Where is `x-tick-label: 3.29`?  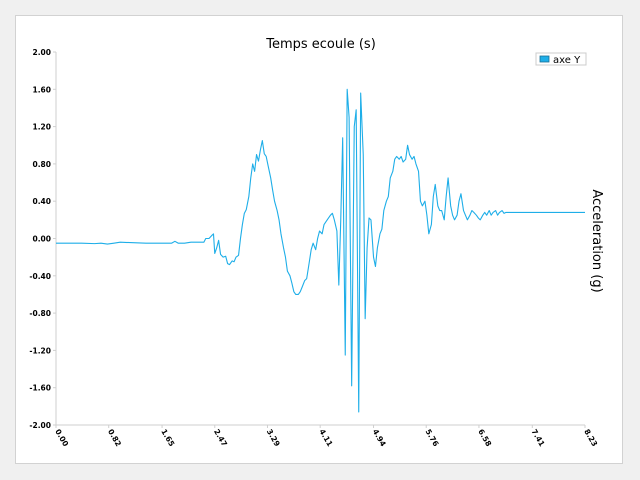 x-tick-label: 3.29 is located at coordinates (273, 438).